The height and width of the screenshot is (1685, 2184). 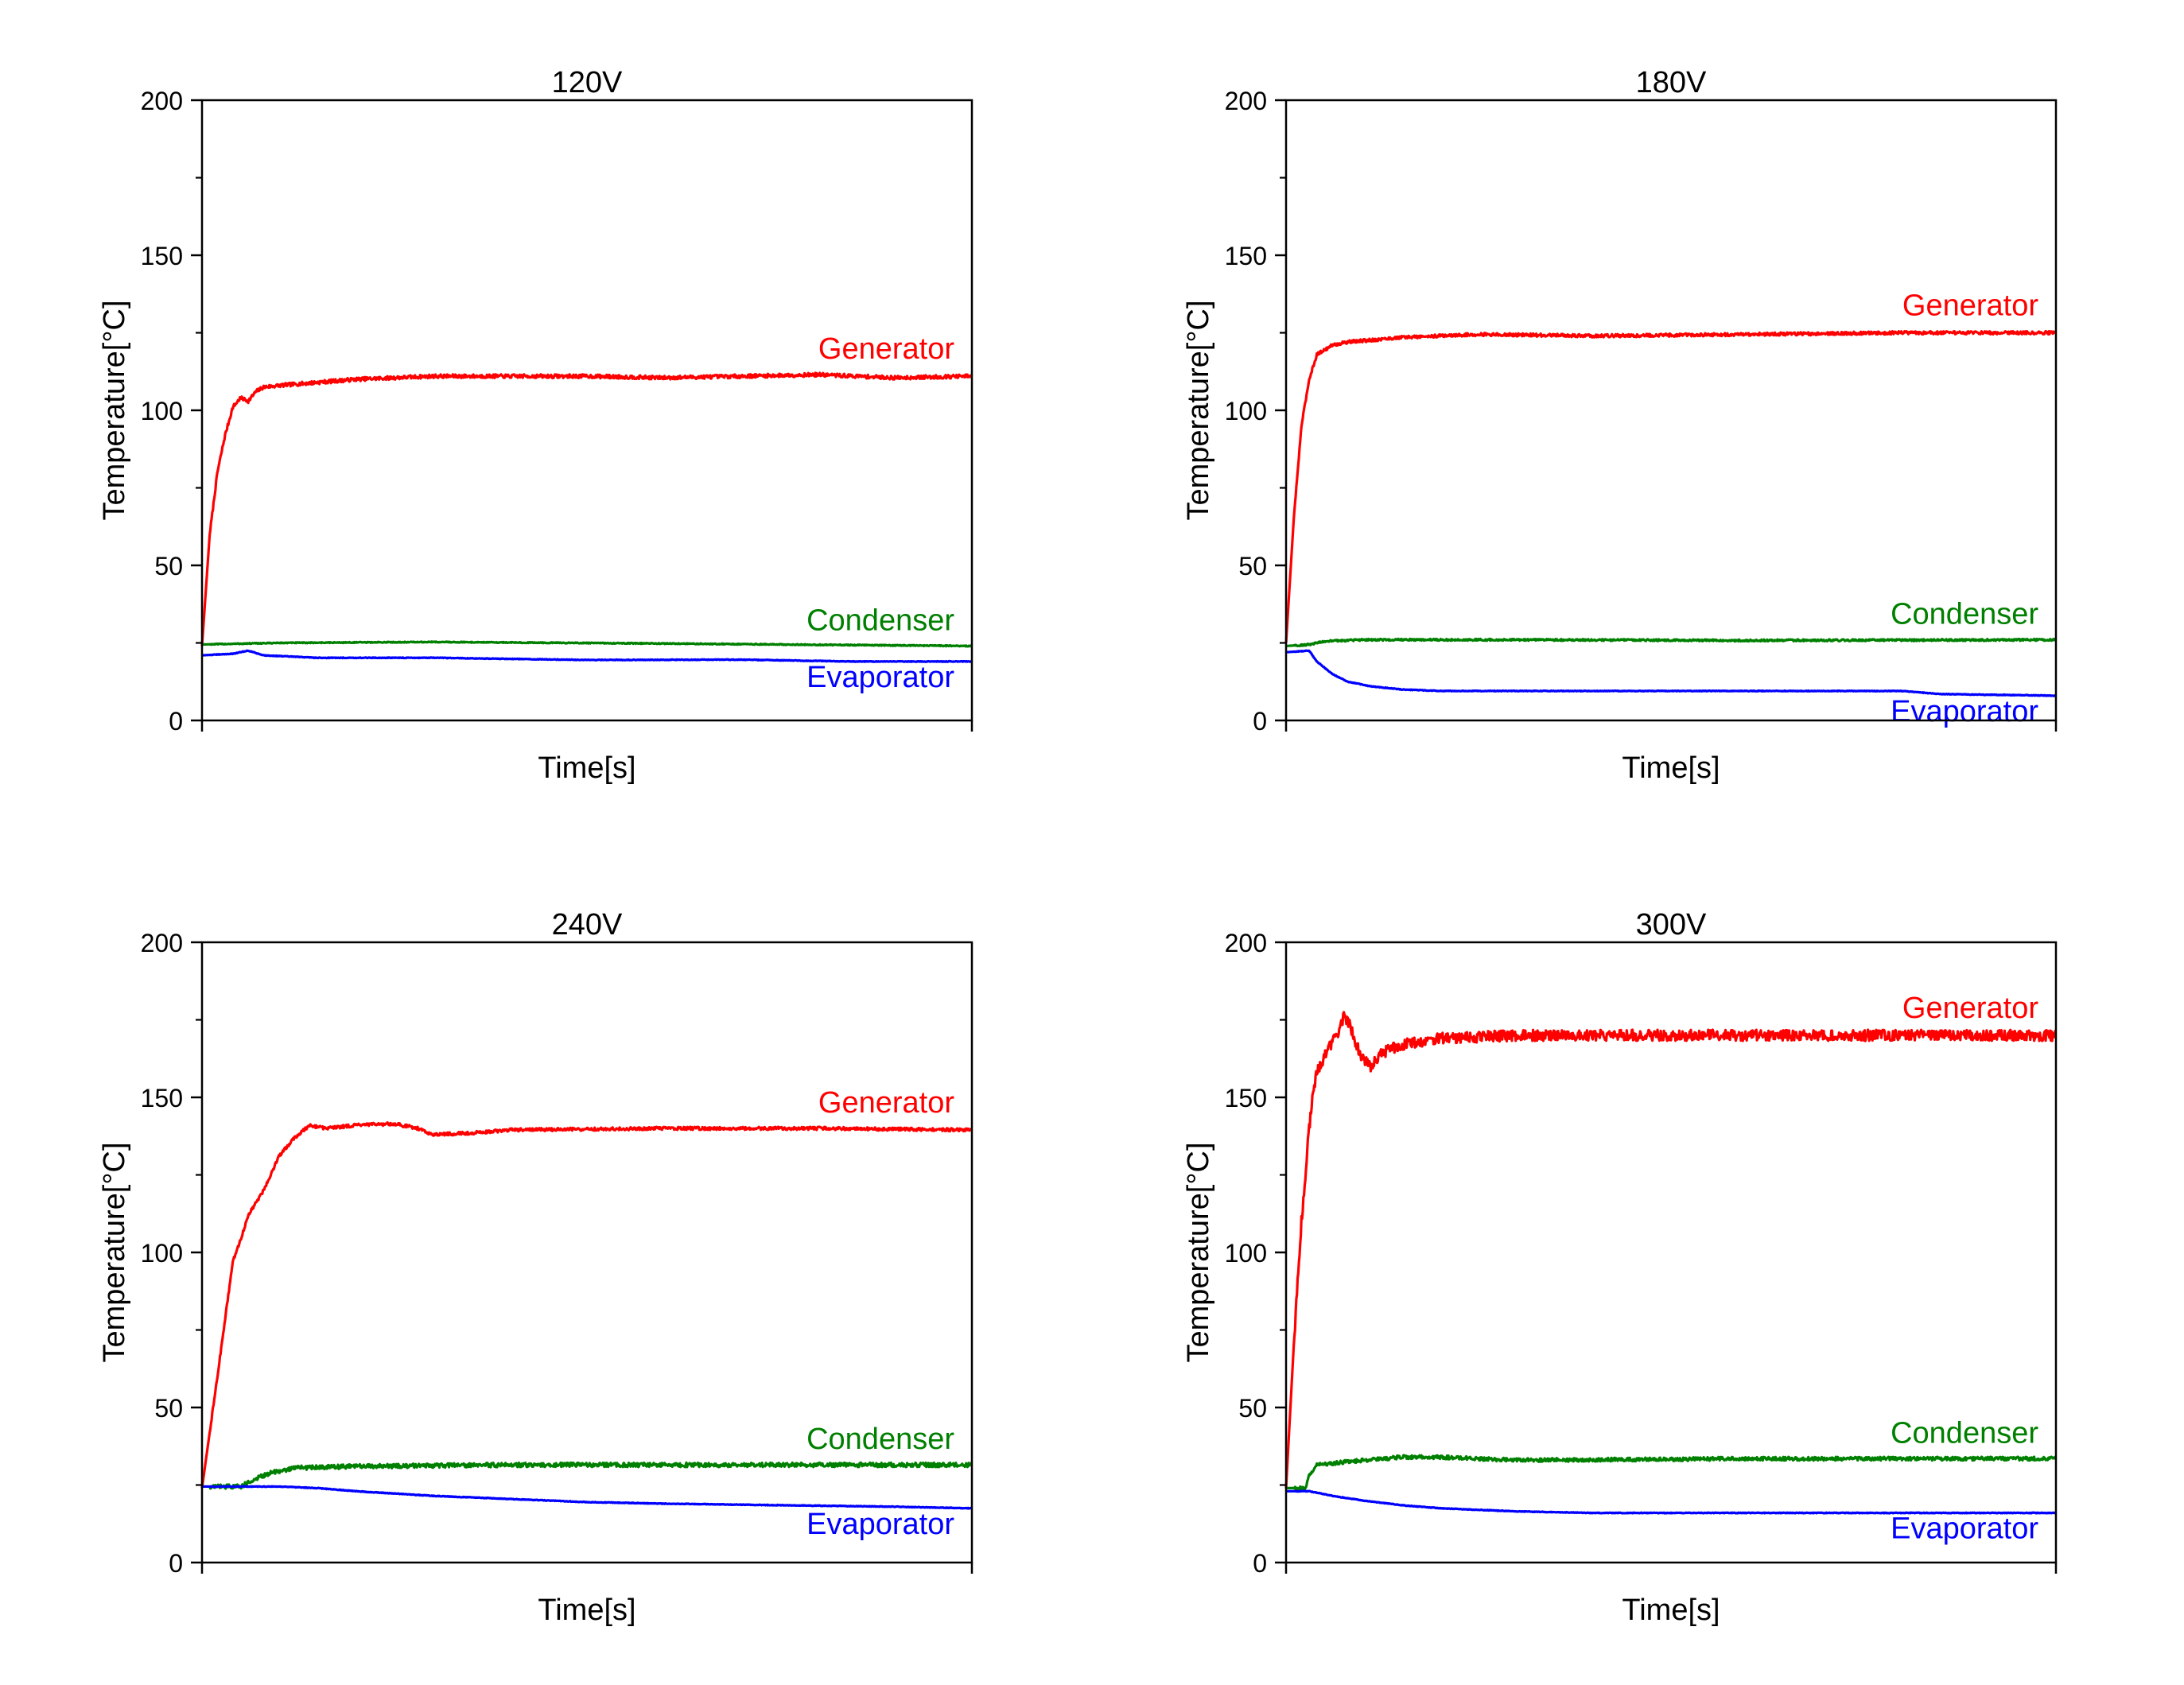 What do you see at coordinates (587, 83) in the screenshot?
I see `chart-title: 120V` at bounding box center [587, 83].